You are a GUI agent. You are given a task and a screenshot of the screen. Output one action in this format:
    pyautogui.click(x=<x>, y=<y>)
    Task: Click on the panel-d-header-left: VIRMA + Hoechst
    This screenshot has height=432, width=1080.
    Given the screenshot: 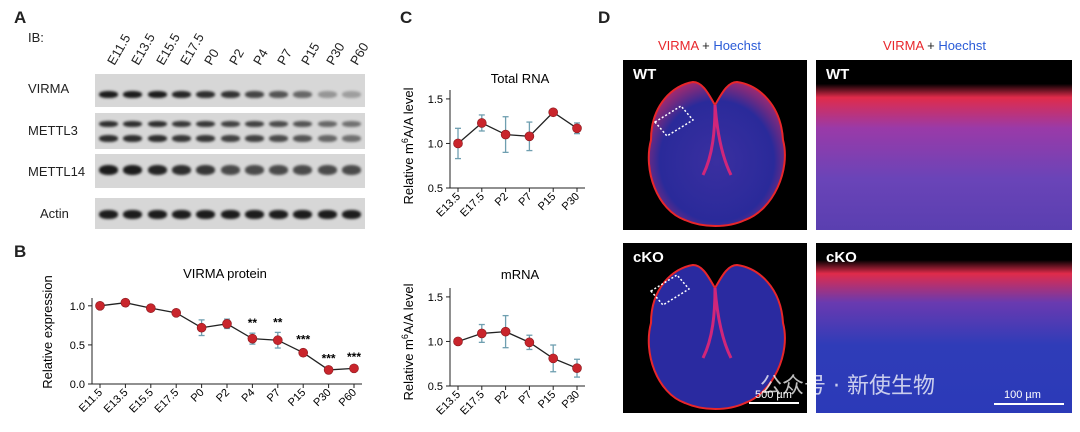 What is the action you would take?
    pyautogui.click(x=709, y=45)
    